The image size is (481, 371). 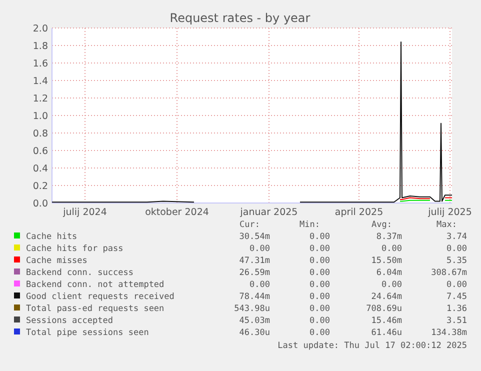 I want to click on legend-label: Total pass-ed requests seen, so click(x=95, y=309).